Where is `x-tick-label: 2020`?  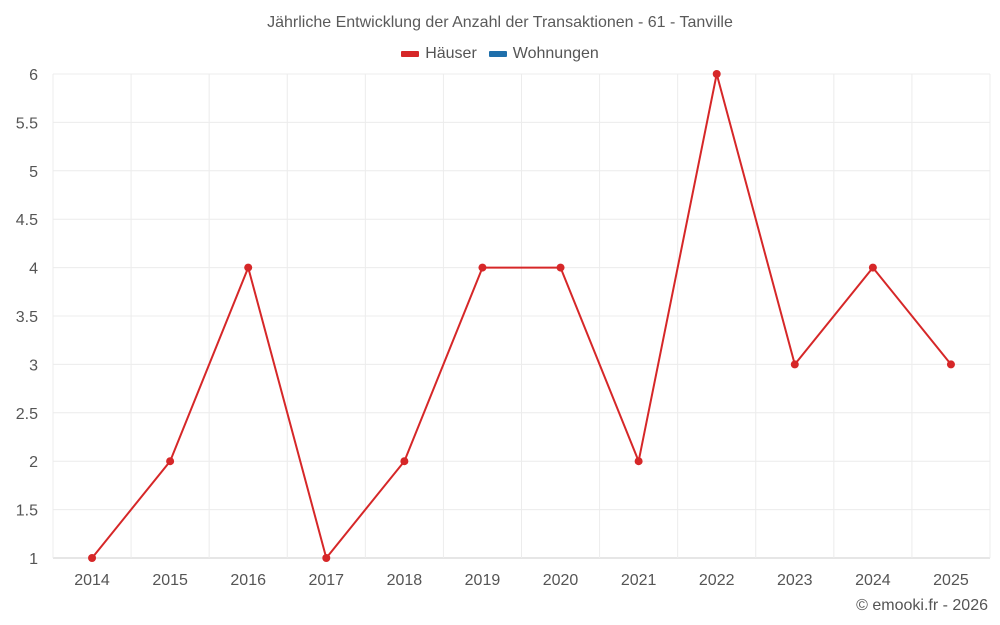
x-tick-label: 2020 is located at coordinates (561, 580).